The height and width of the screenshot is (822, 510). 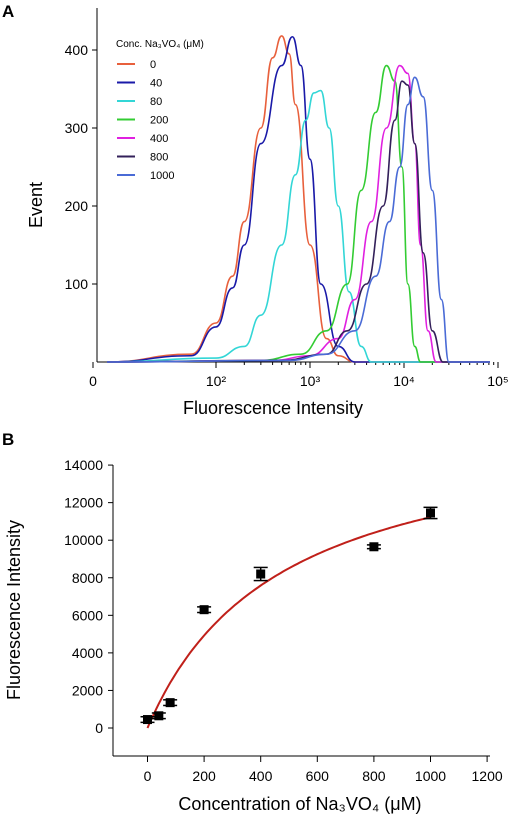 What do you see at coordinates (288, 622) in the screenshot?
I see `panel-b-fit-curve` at bounding box center [288, 622].